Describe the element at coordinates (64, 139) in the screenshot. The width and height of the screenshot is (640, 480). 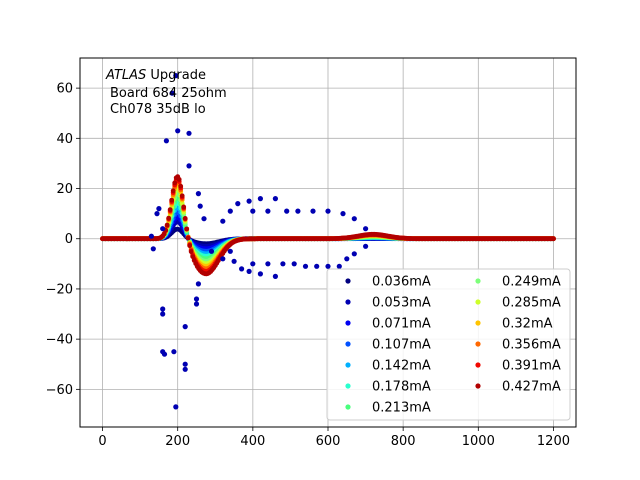
I see `y-tick-label: 40` at that location.